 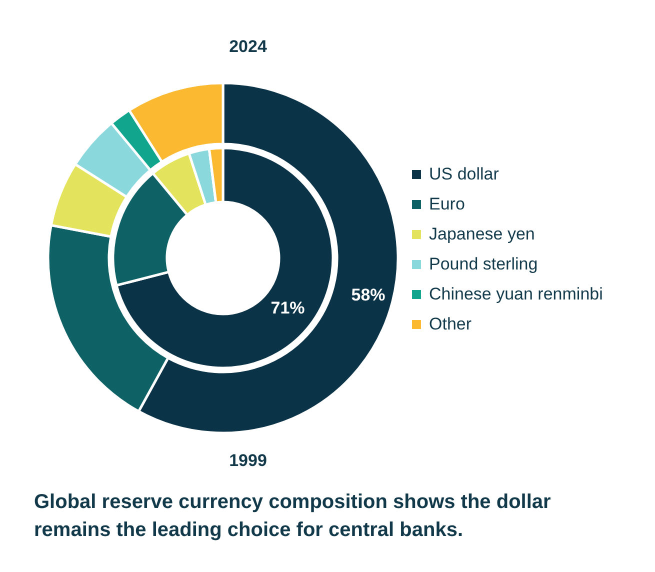 What do you see at coordinates (368, 294) in the screenshot?
I see `data-label: 58%` at bounding box center [368, 294].